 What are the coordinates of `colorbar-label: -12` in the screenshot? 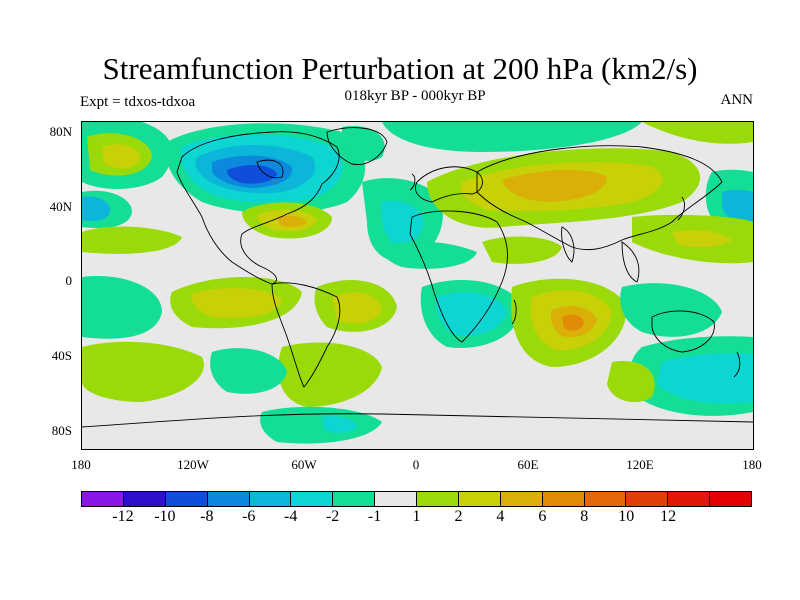 It's located at (123, 516).